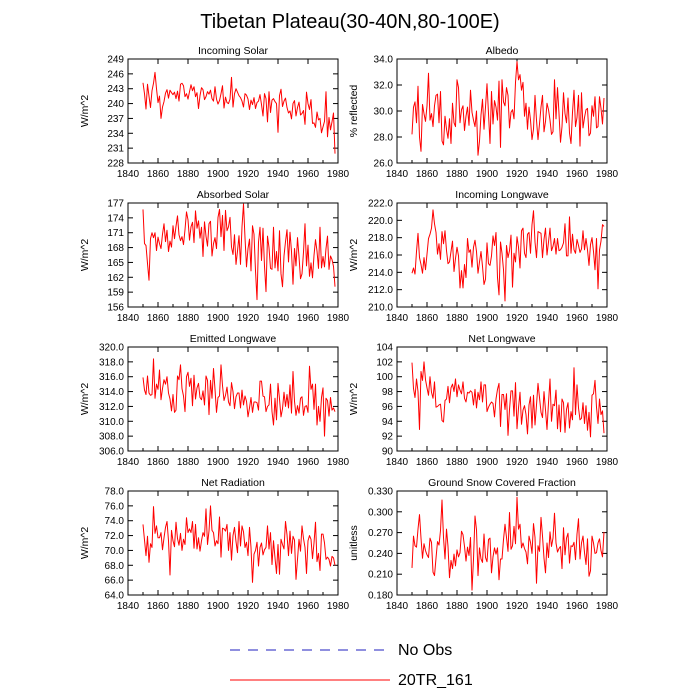 Image resolution: width=700 pixels, height=700 pixels. What do you see at coordinates (115, 293) in the screenshot?
I see `y-tick-label: 159` at bounding box center [115, 293].